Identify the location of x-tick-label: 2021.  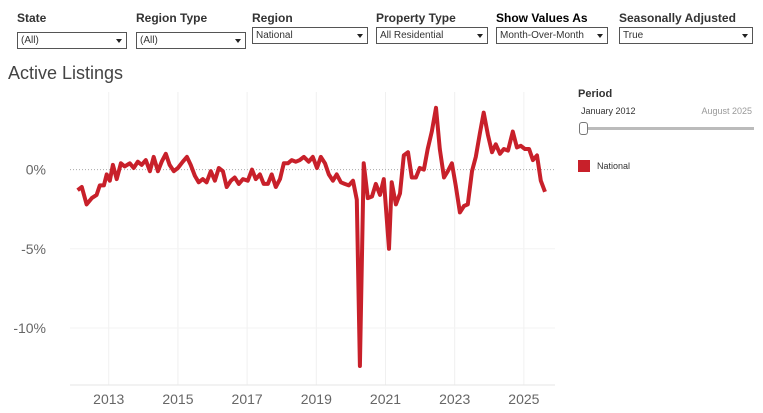
(385, 399).